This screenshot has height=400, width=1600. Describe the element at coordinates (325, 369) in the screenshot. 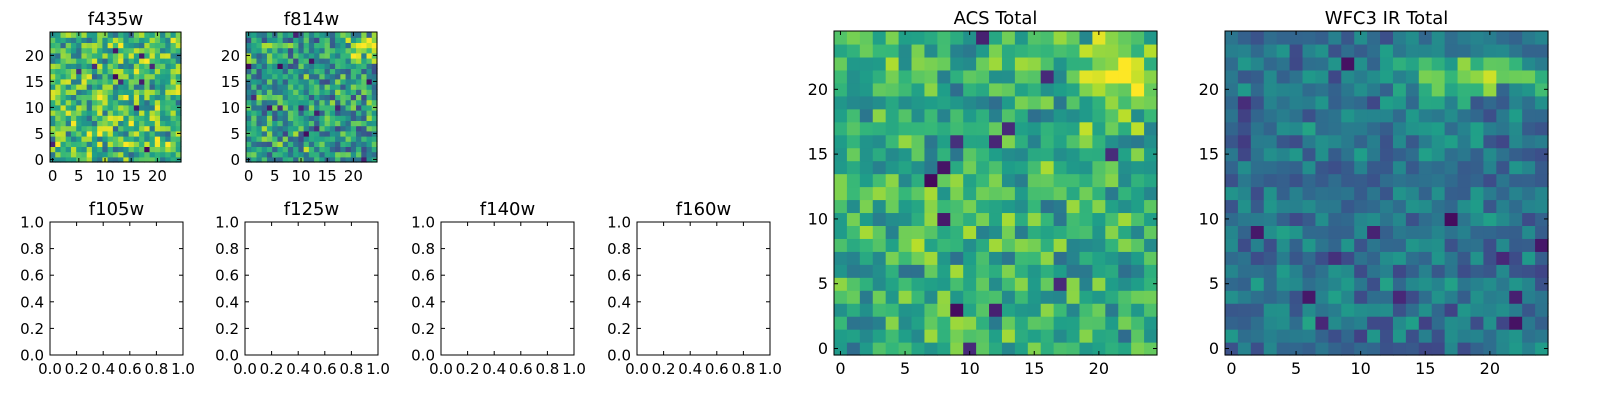

I see `x-tick-label: 0.6` at that location.